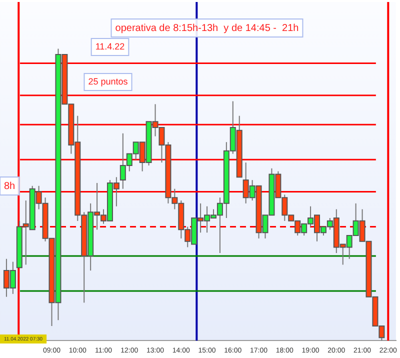 The height and width of the screenshot is (358, 400). Describe the element at coordinates (108, 81) in the screenshot. I see `annotation: 25 puntos` at that location.